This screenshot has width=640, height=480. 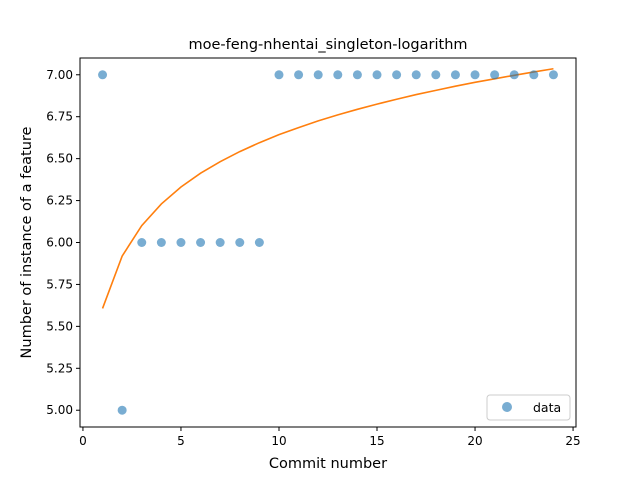 What do you see at coordinates (27, 242) in the screenshot?
I see `y-axis-label: Number of instance of a feature` at bounding box center [27, 242].